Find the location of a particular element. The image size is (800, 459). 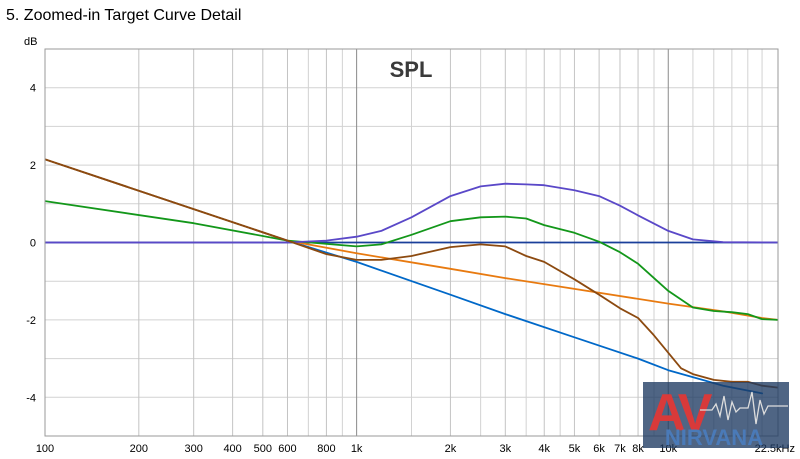

x-tick-label: 3k is located at coordinates (505, 449).